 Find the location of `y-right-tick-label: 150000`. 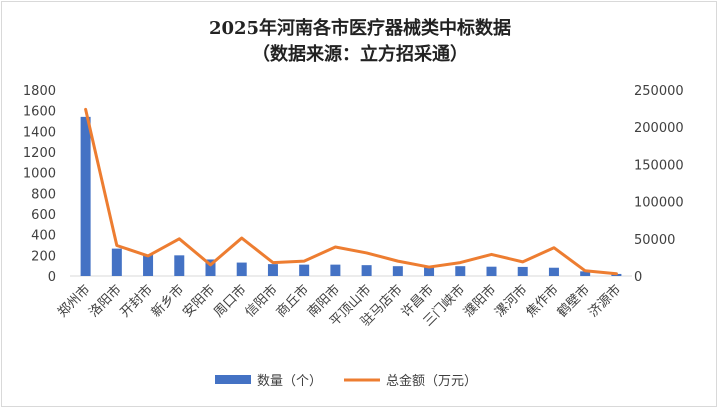

y-right-tick-label: 150000 is located at coordinates (659, 165).